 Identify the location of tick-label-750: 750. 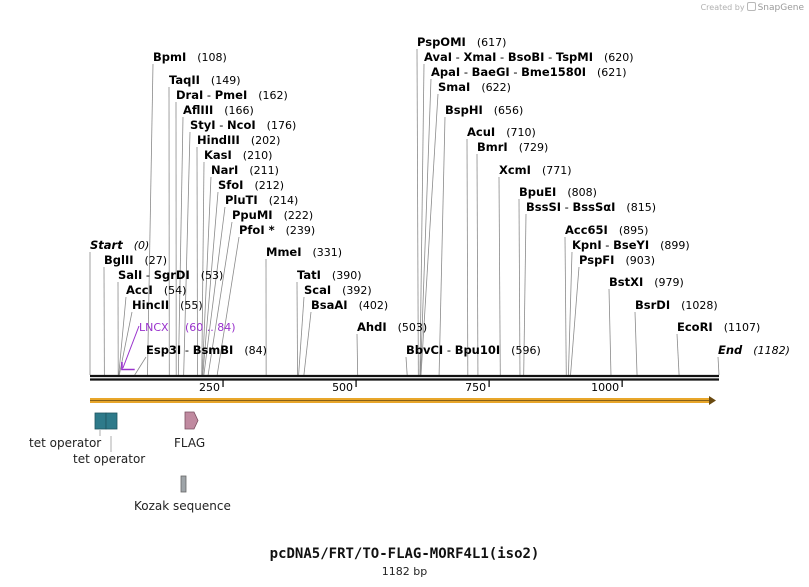
(475, 387).